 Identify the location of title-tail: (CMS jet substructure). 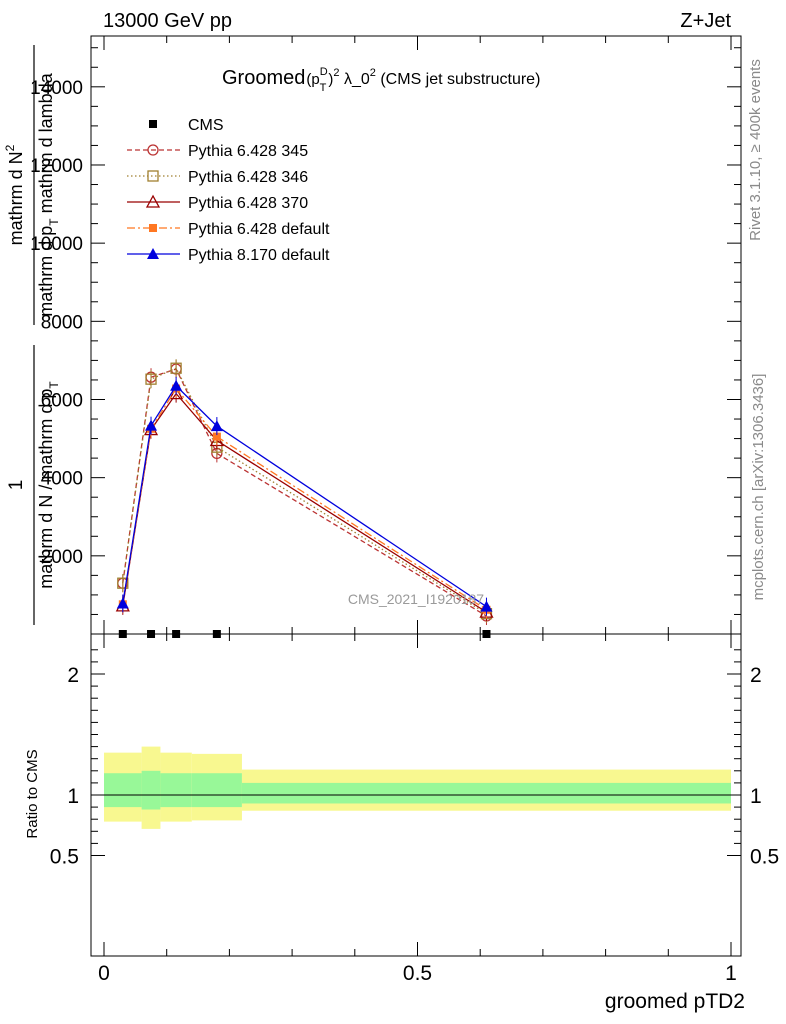
(458, 79).